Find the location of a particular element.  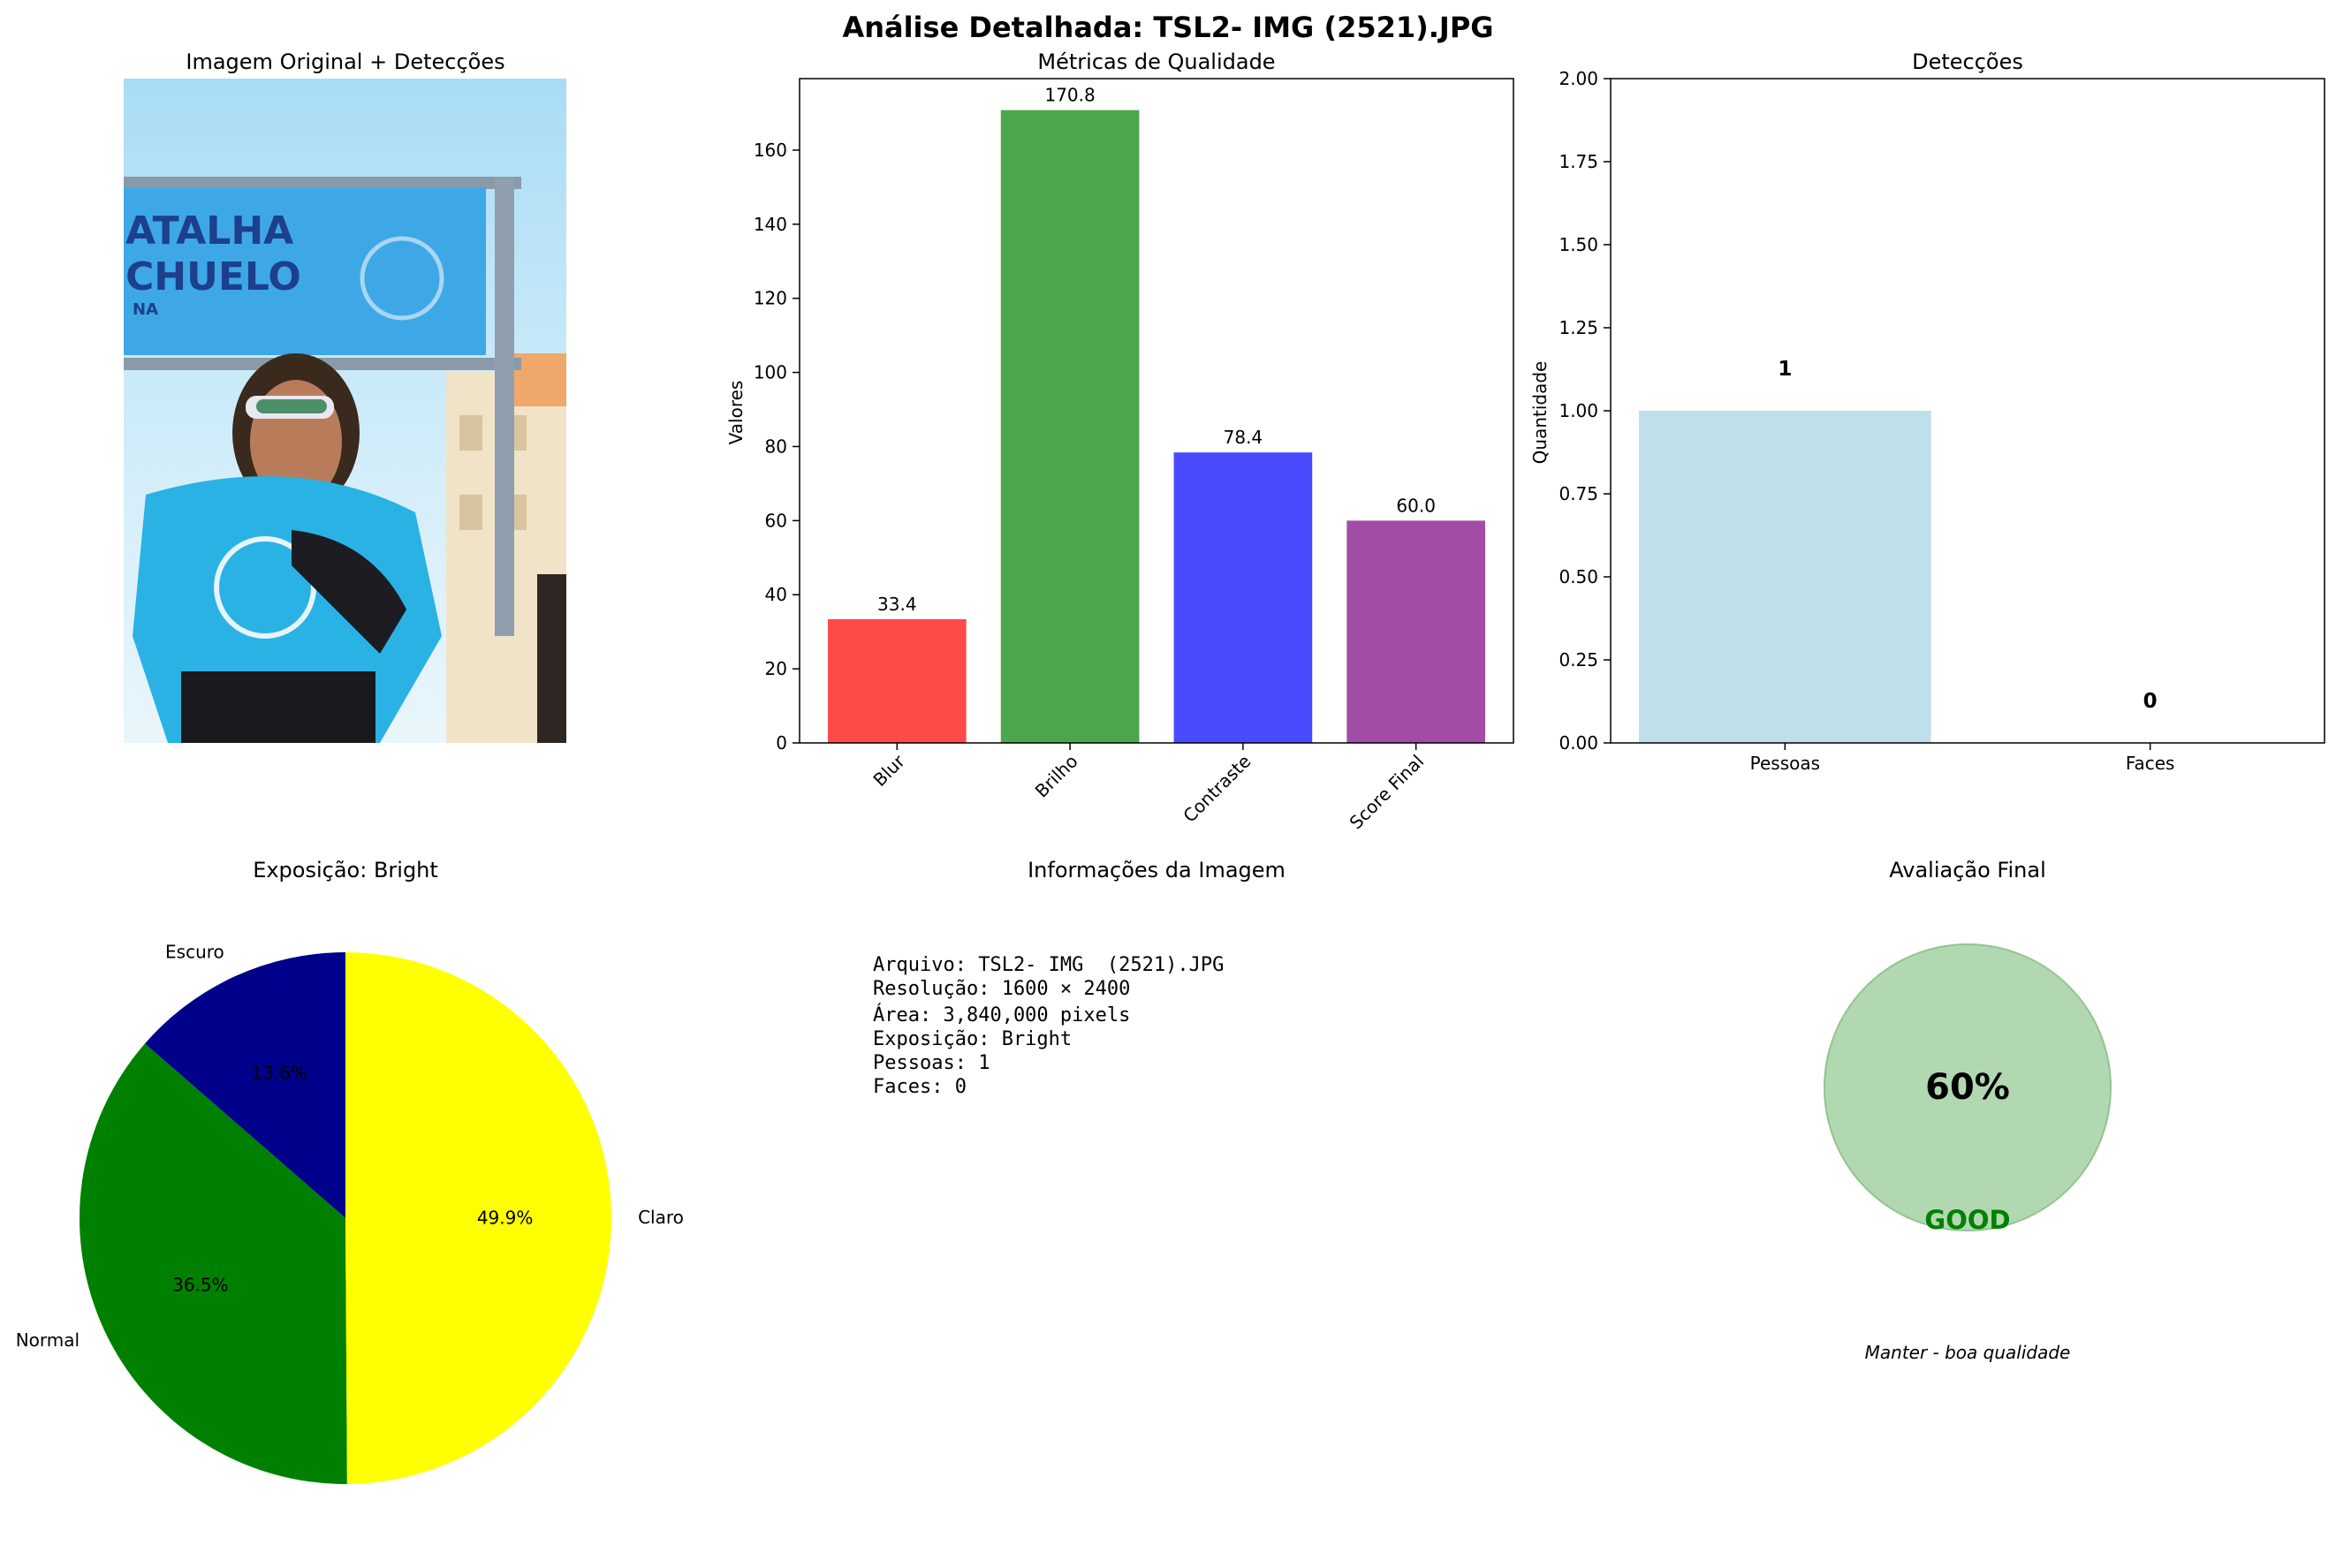

pie-label: Claro is located at coordinates (661, 1217).